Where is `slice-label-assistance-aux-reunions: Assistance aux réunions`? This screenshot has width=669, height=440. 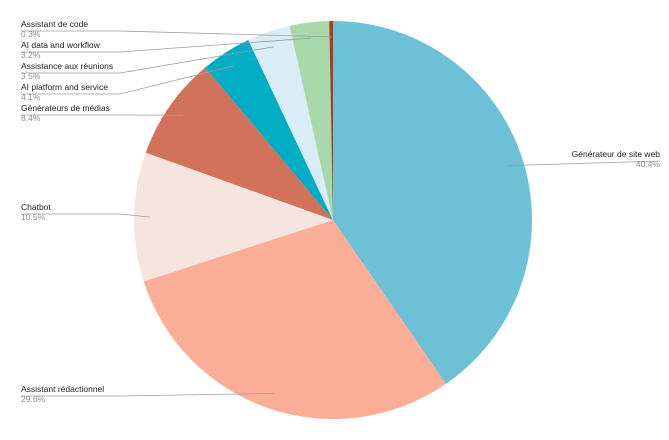 slice-label-assistance-aux-reunions: Assistance aux réunions is located at coordinates (67, 66).